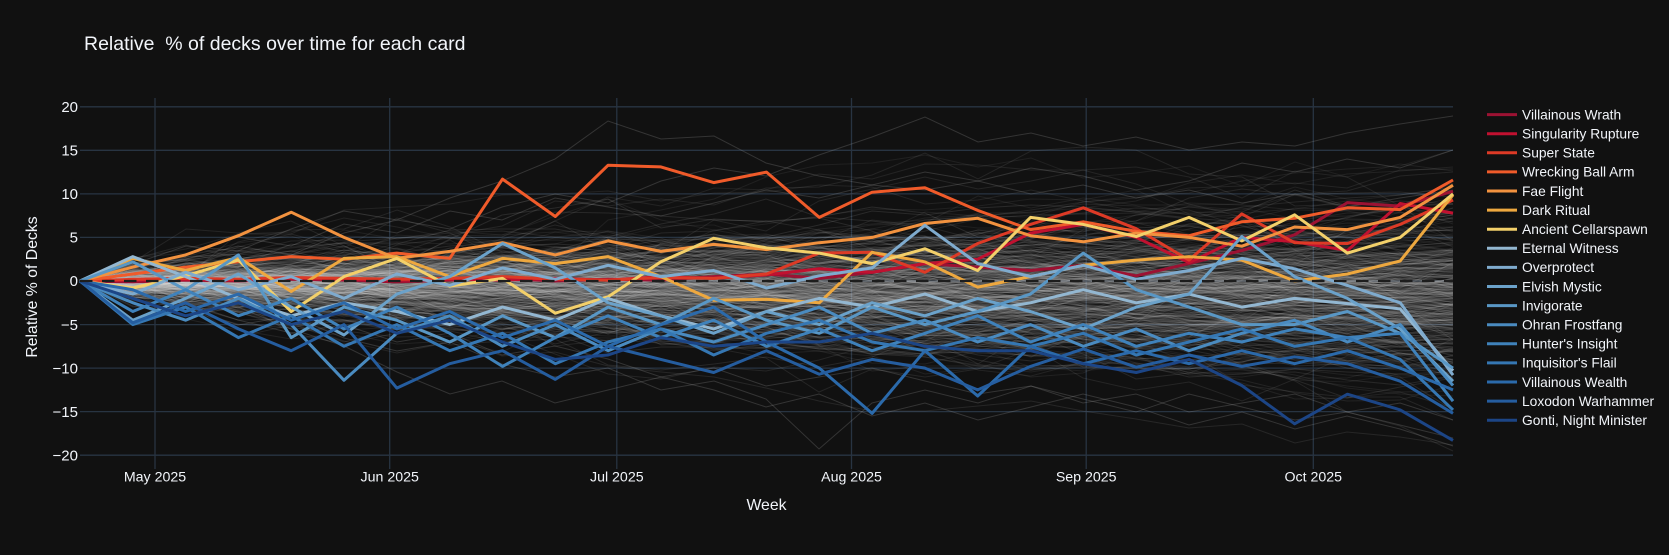 This screenshot has width=1669, height=555. What do you see at coordinates (1578, 172) in the screenshot?
I see `svg-text: Wrecking Ball Arm` at bounding box center [1578, 172].